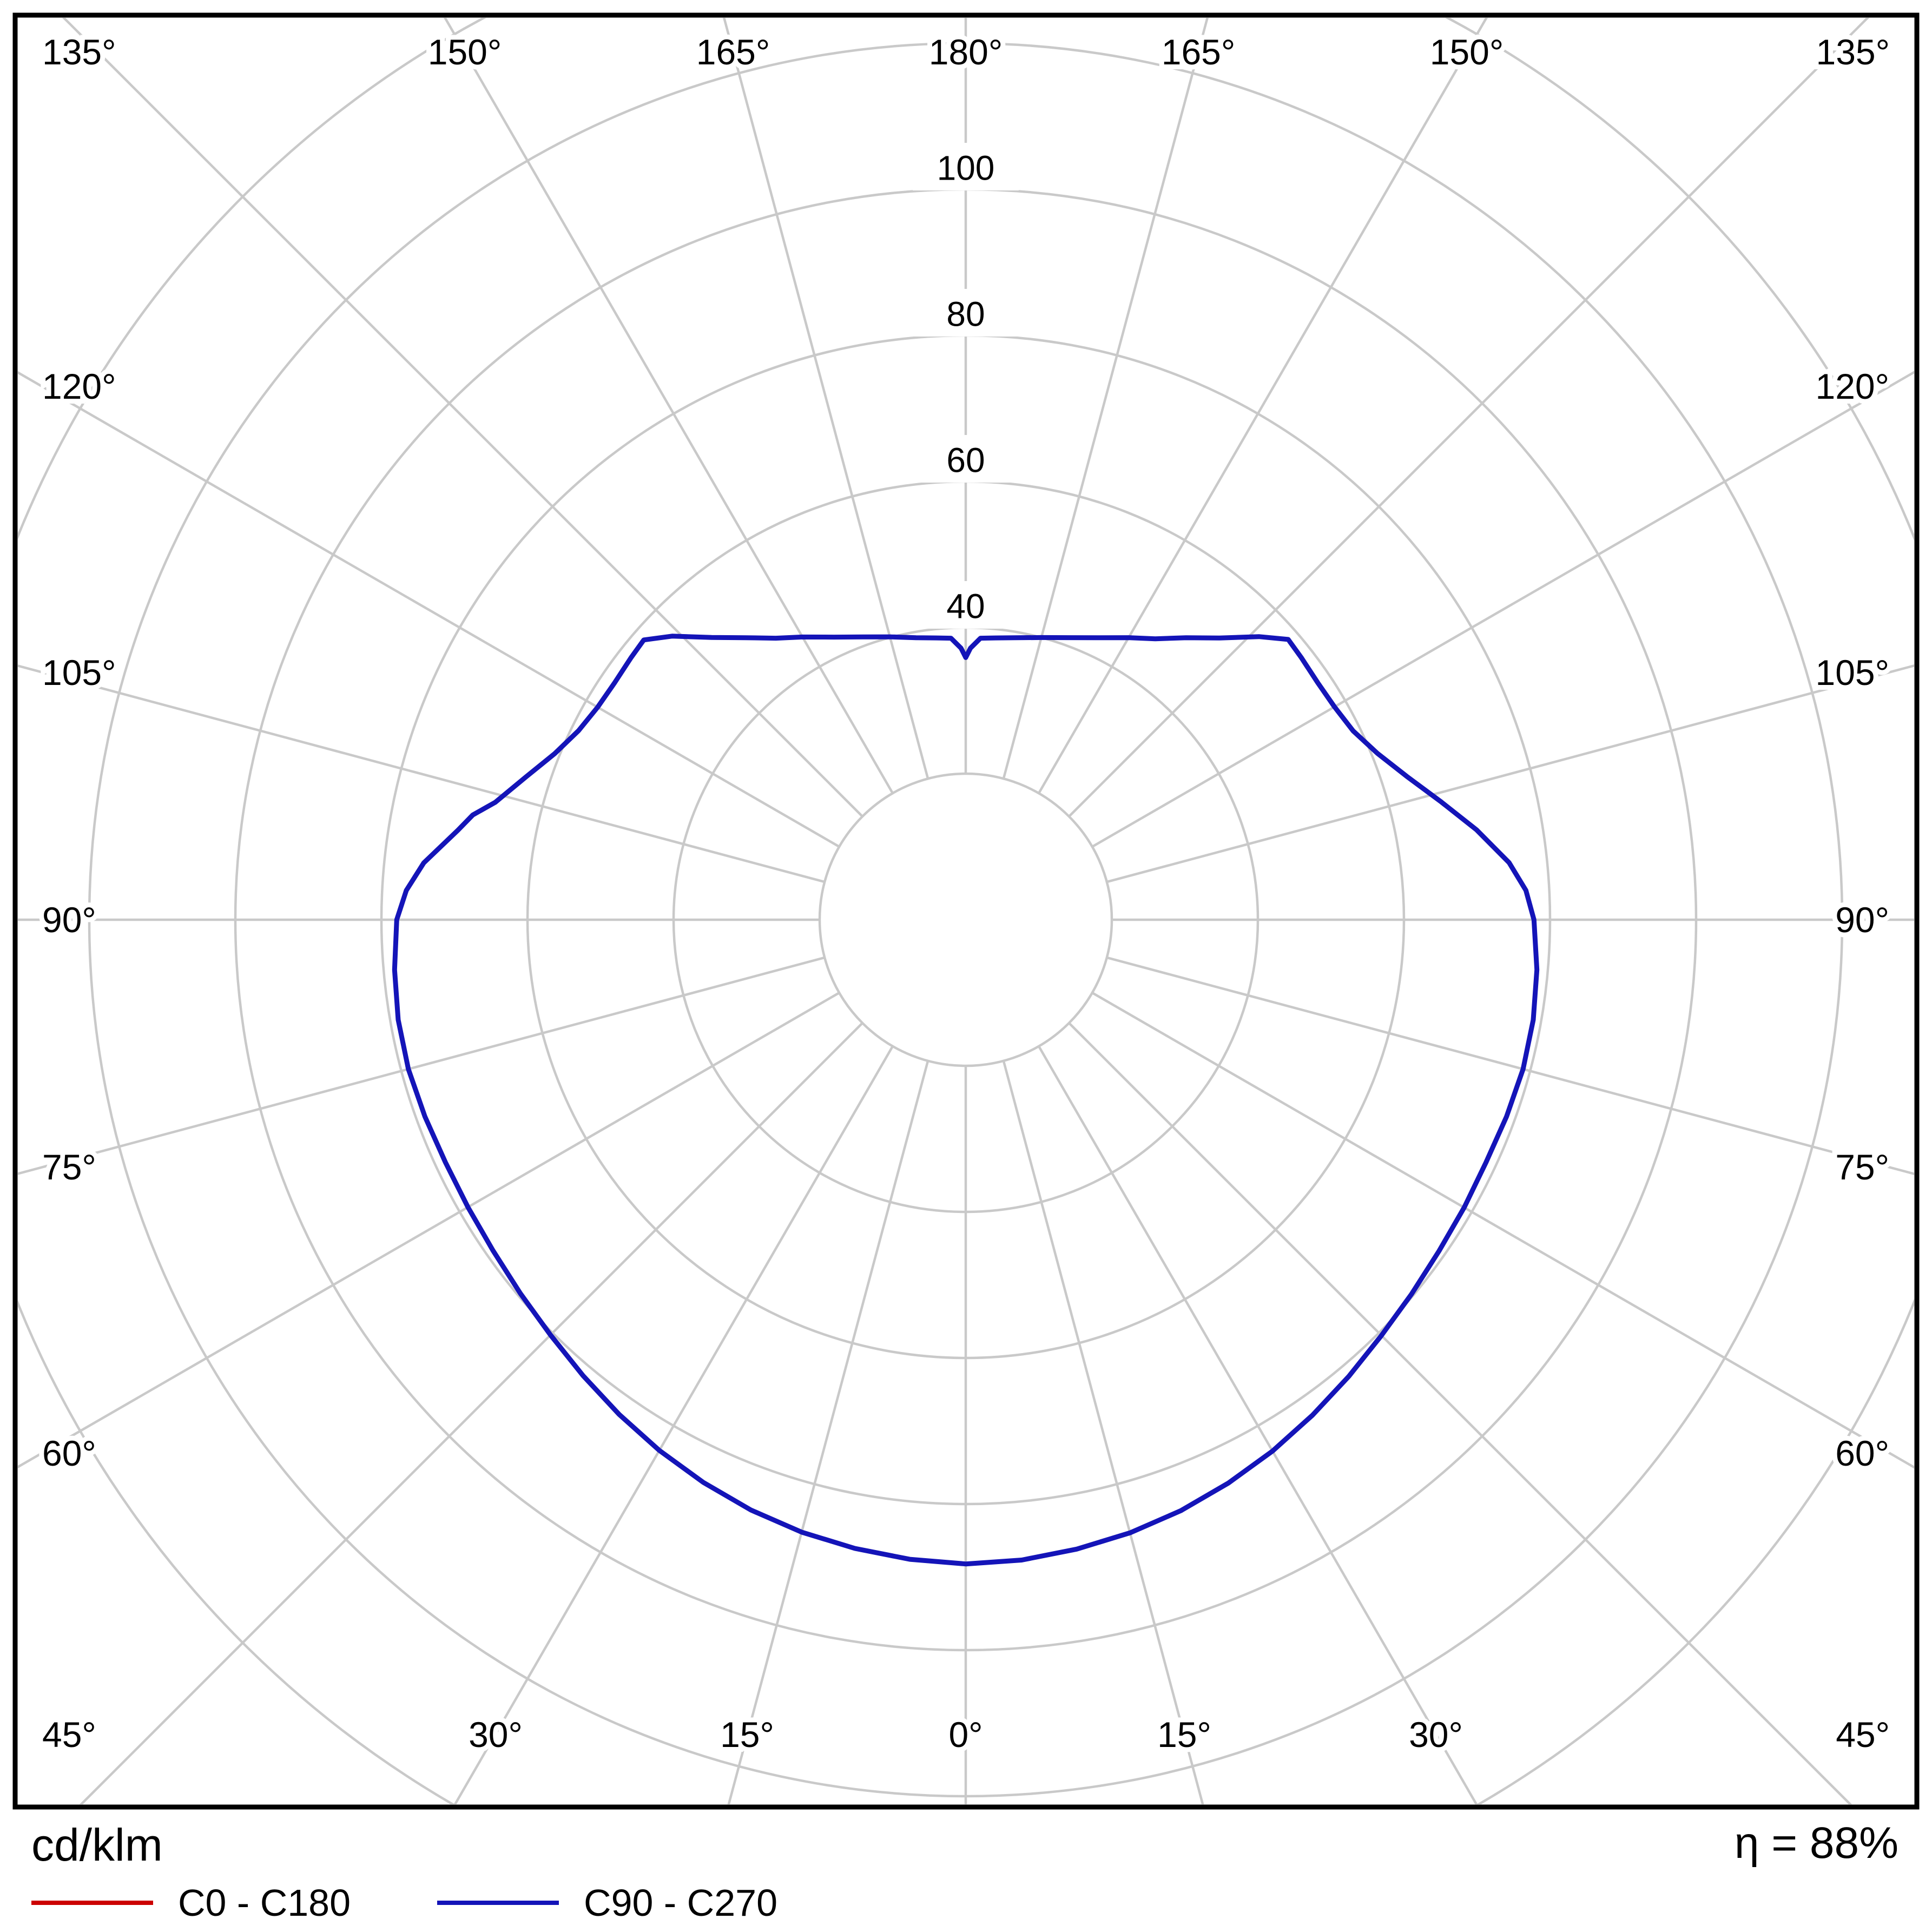  What do you see at coordinates (1863, 1735) in the screenshot?
I see `angle-label-45-right: 45°` at bounding box center [1863, 1735].